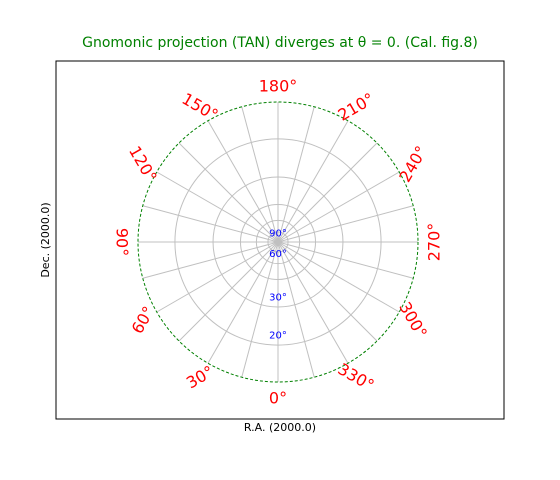 The image size is (560, 480). Describe the element at coordinates (413, 164) in the screenshot. I see `ra-tick-label: 240°` at that location.